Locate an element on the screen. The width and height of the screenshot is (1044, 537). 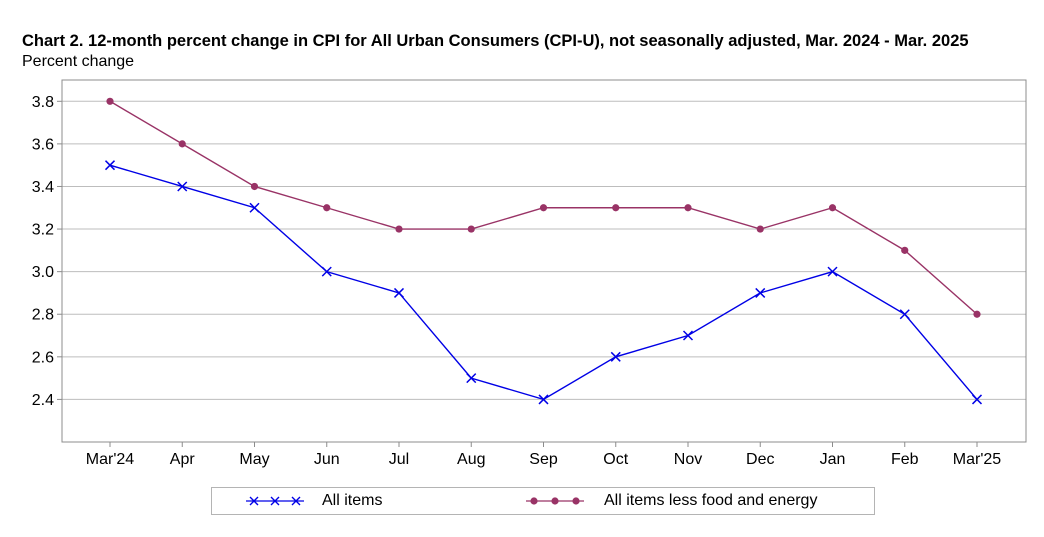
x-tick-label: Apr is located at coordinates (183, 459).